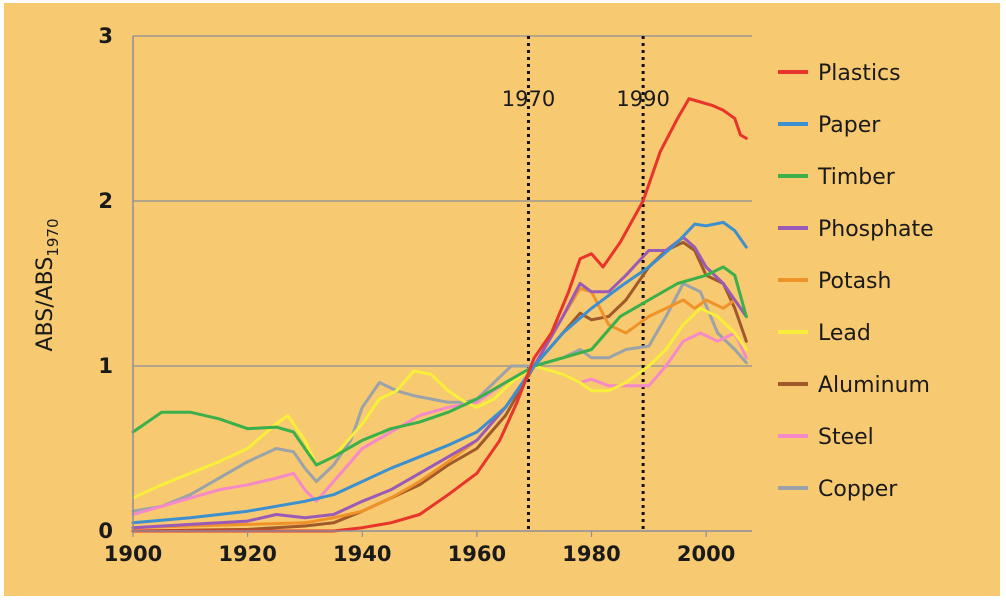 This screenshot has width=1006, height=601. Describe the element at coordinates (586, 283) in the screenshot. I see `reference-lines: 1970 1990` at that location.